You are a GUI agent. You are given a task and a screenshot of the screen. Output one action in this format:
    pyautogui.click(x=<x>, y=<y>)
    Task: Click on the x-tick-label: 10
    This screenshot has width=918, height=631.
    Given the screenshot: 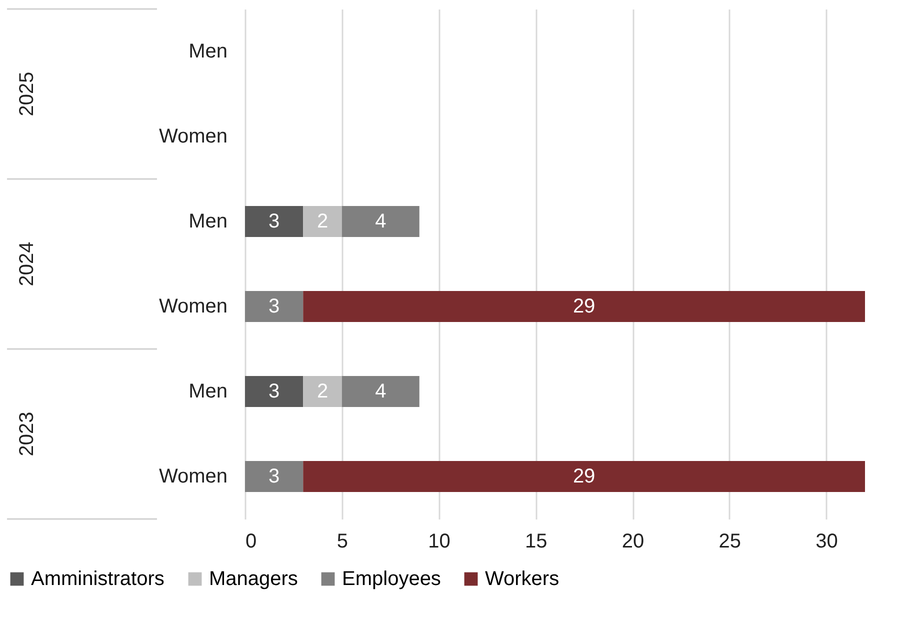 What is the action you would take?
    pyautogui.click(x=439, y=541)
    